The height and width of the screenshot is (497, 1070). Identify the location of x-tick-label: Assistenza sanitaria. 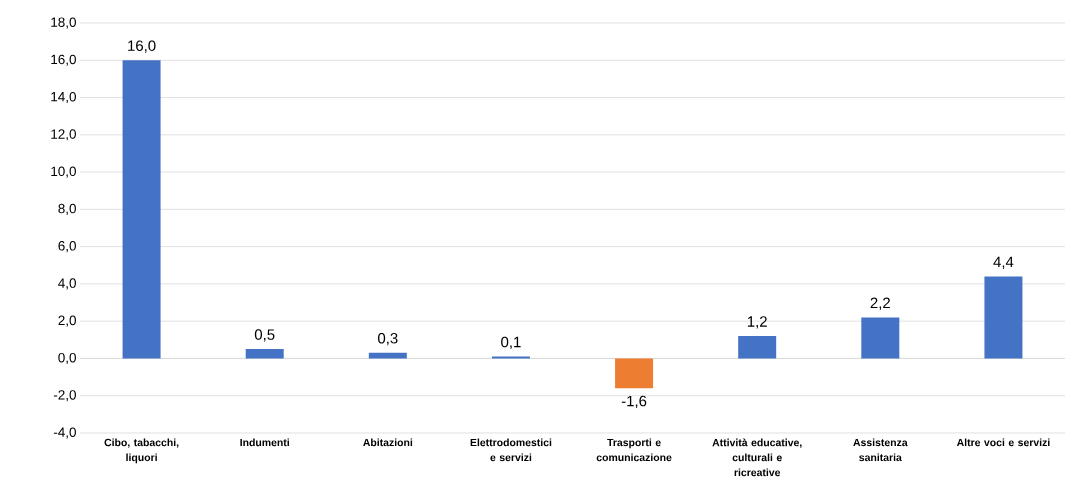
(880, 450).